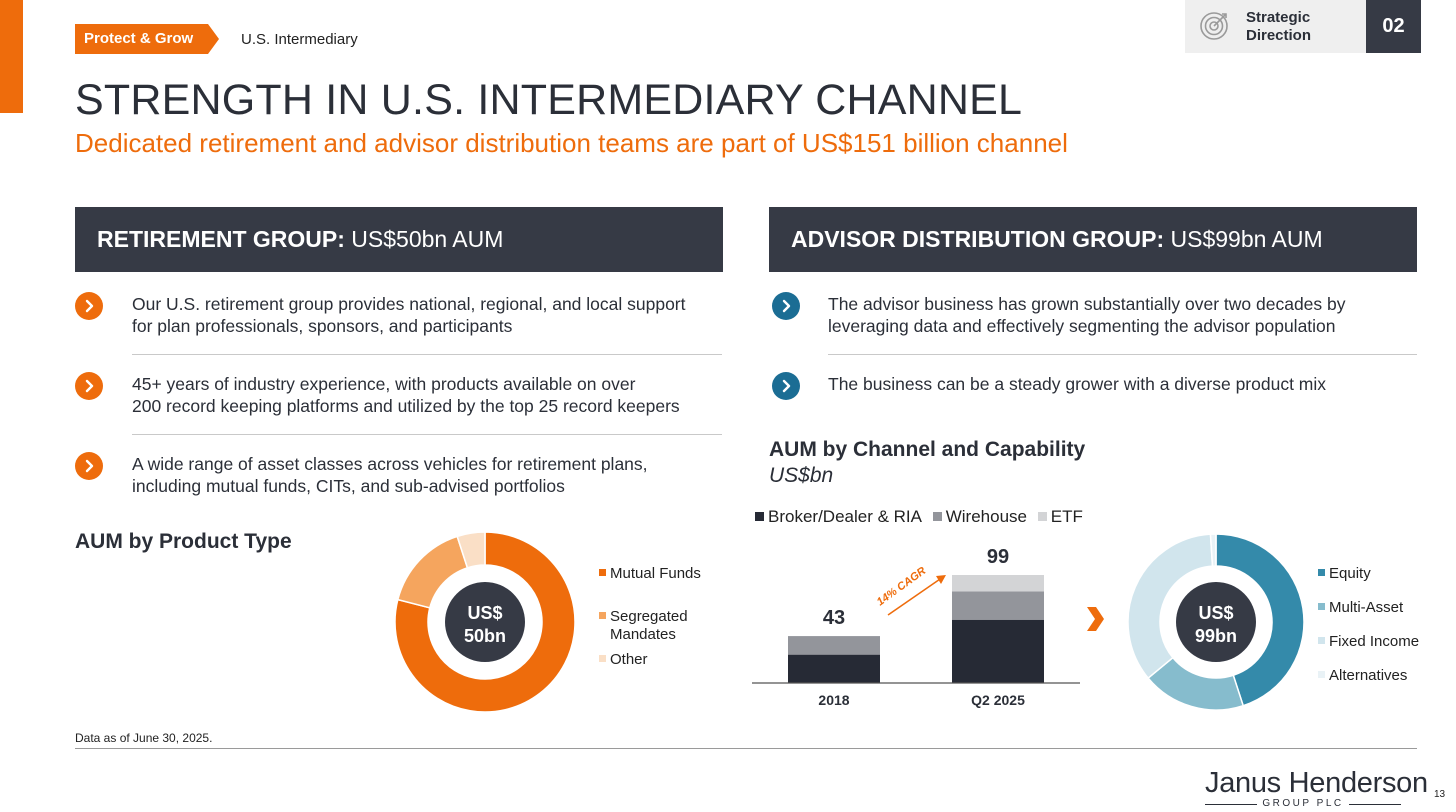 The image size is (1456, 812). What do you see at coordinates (1170, 606) in the screenshot?
I see `donut-slice-fixed-income` at bounding box center [1170, 606].